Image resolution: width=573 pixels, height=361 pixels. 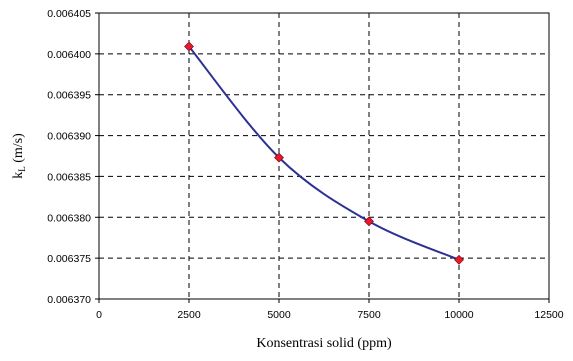 I want to click on x-tick-label: 10000, so click(x=458, y=315).